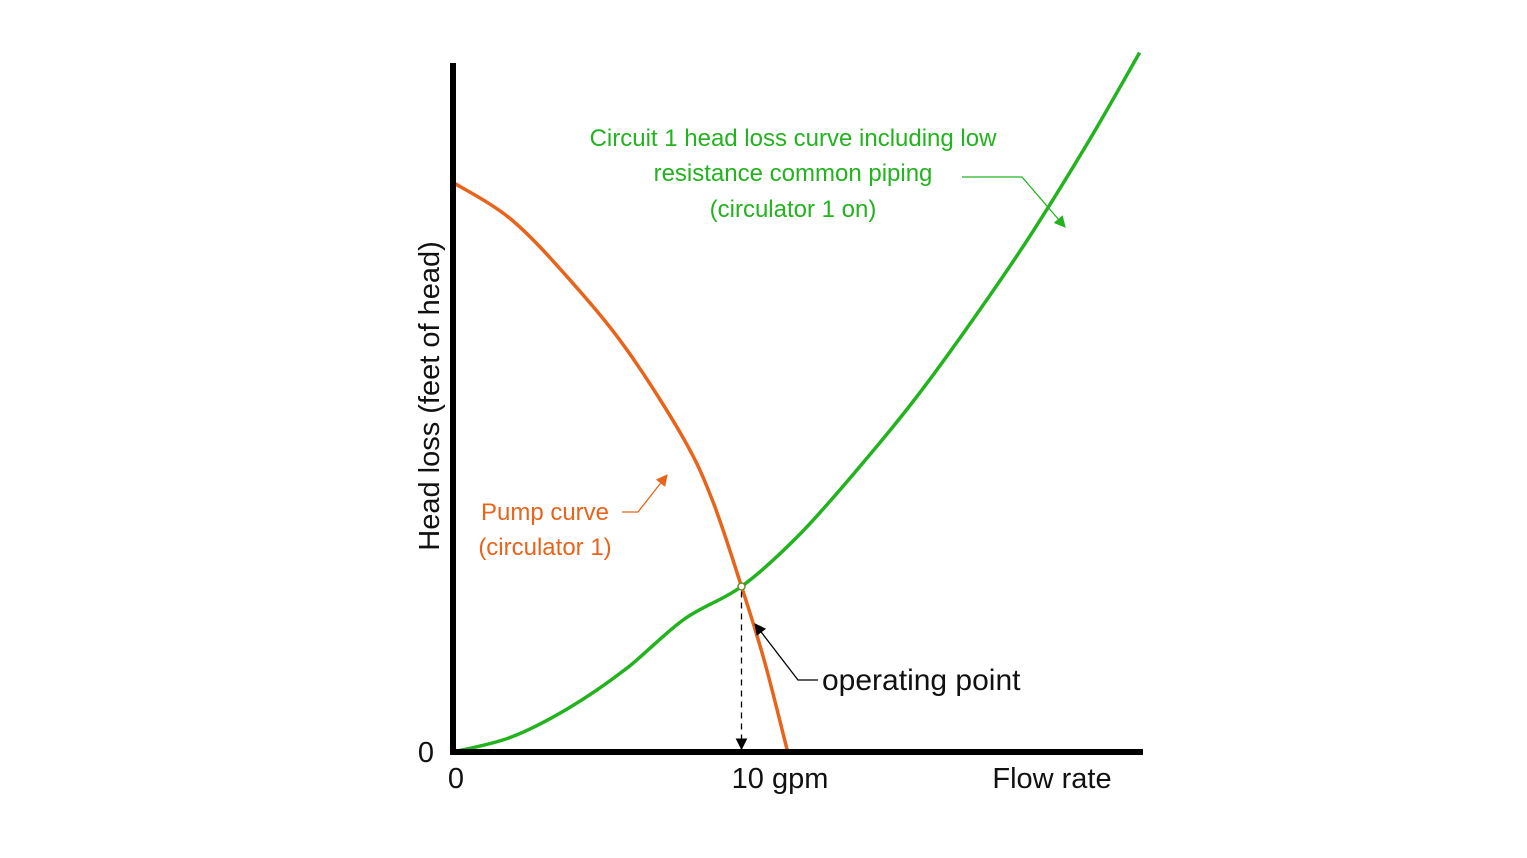 This screenshot has width=1527, height=858. Describe the element at coordinates (621, 466) in the screenshot. I see `pump-curve` at that location.